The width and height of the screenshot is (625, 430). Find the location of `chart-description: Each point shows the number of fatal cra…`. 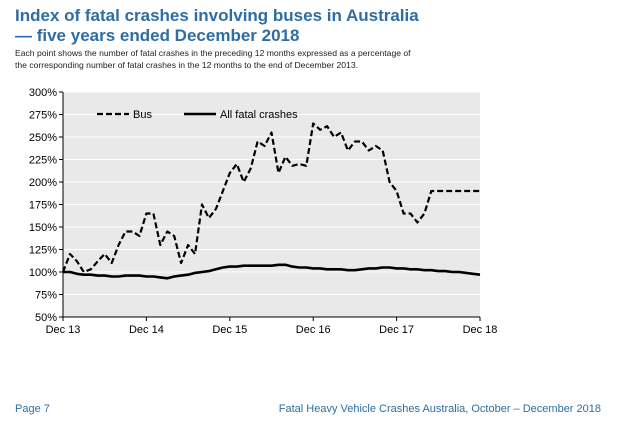

chart-description: Each point shows the number of fatal cra… is located at coordinates (315, 59).